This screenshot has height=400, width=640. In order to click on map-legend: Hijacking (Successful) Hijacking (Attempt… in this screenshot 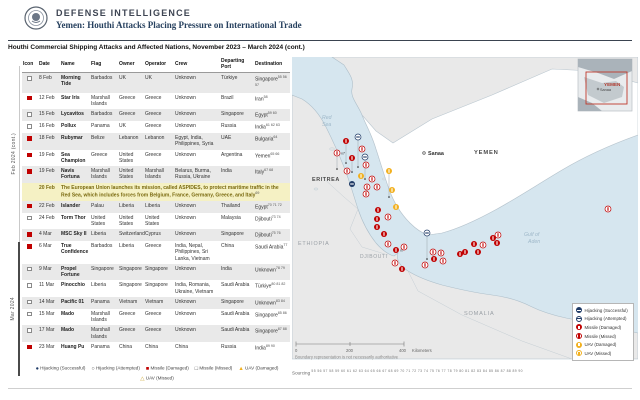, I will do `click(603, 332)`.